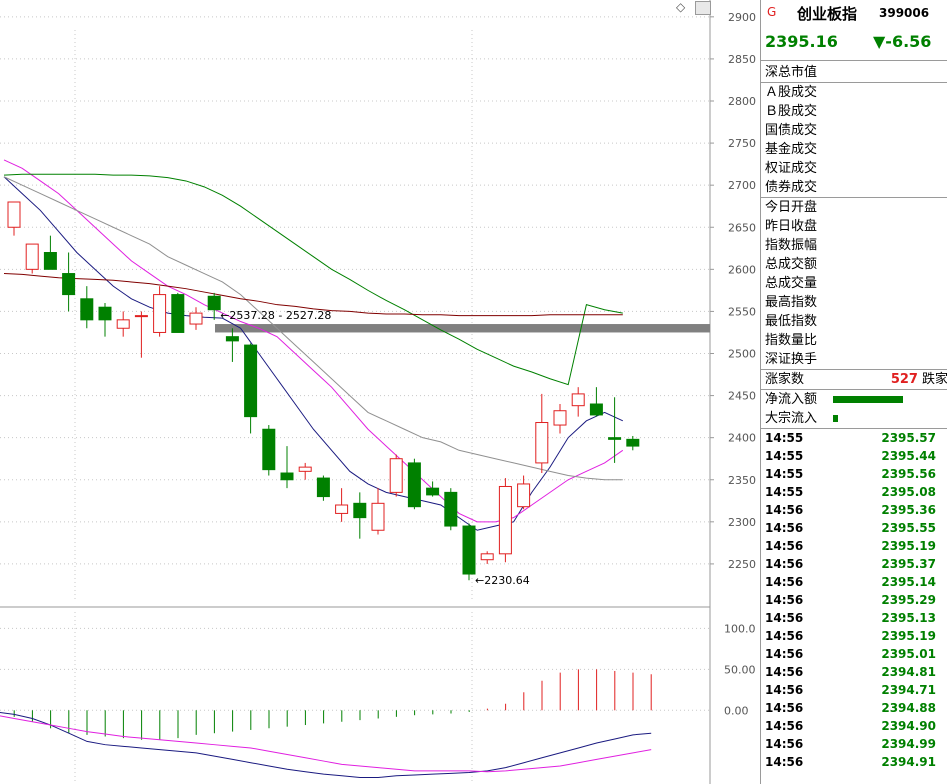  What do you see at coordinates (742, 522) in the screenshot?
I see `main-ytick-label: 2300` at bounding box center [742, 522].